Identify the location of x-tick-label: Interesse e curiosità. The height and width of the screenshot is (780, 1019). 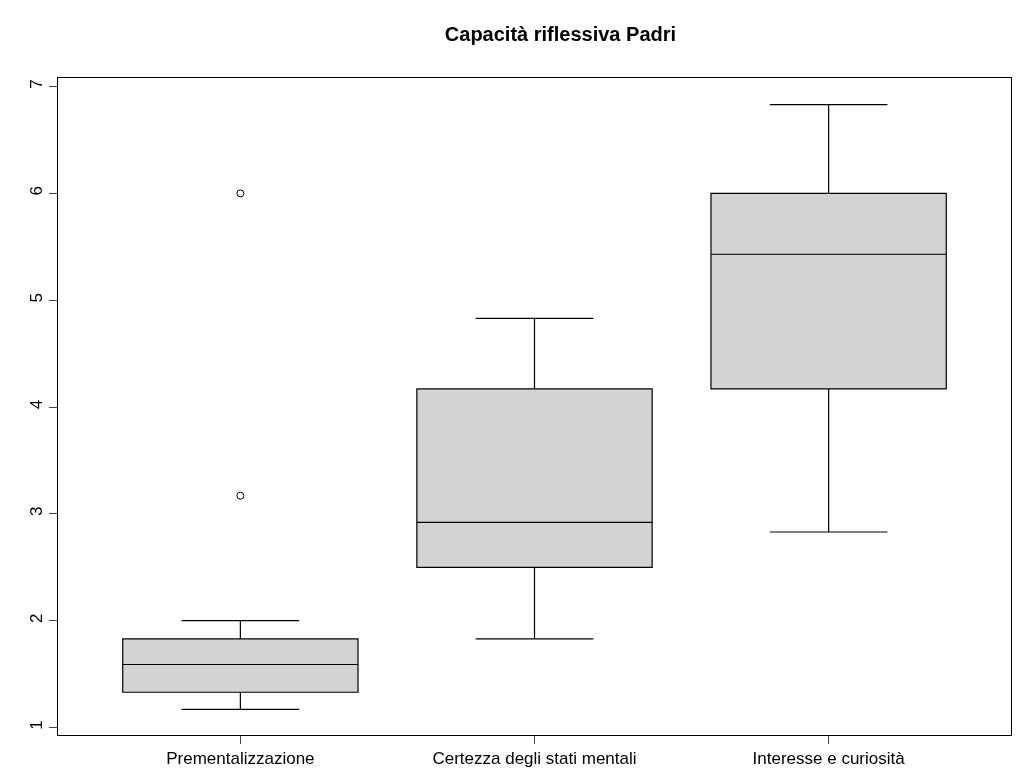
(829, 759).